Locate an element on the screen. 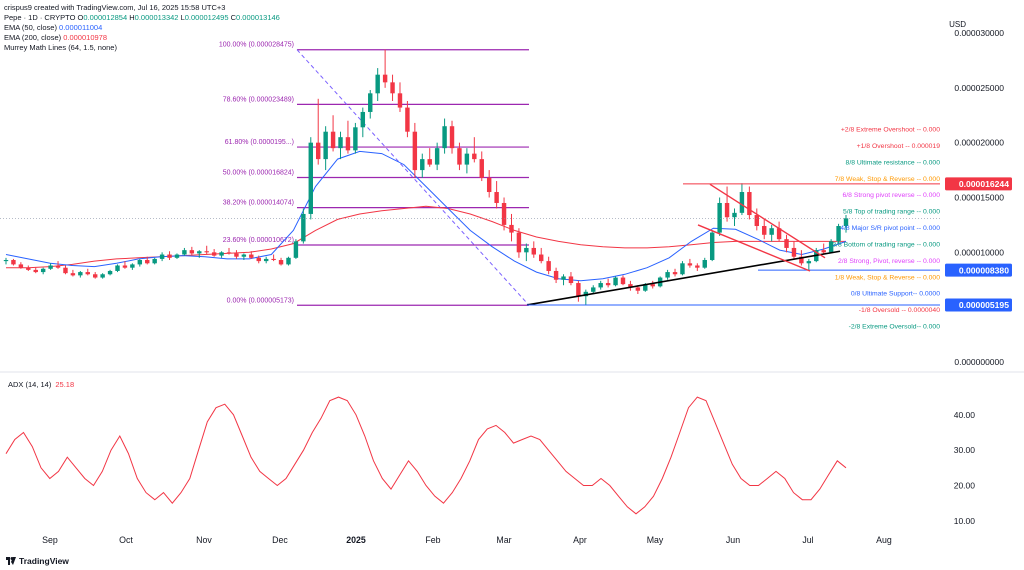 The width and height of the screenshot is (1024, 570). murrey-legend: Murrey Math Lines (64, 1.5, none) is located at coordinates (142, 48).